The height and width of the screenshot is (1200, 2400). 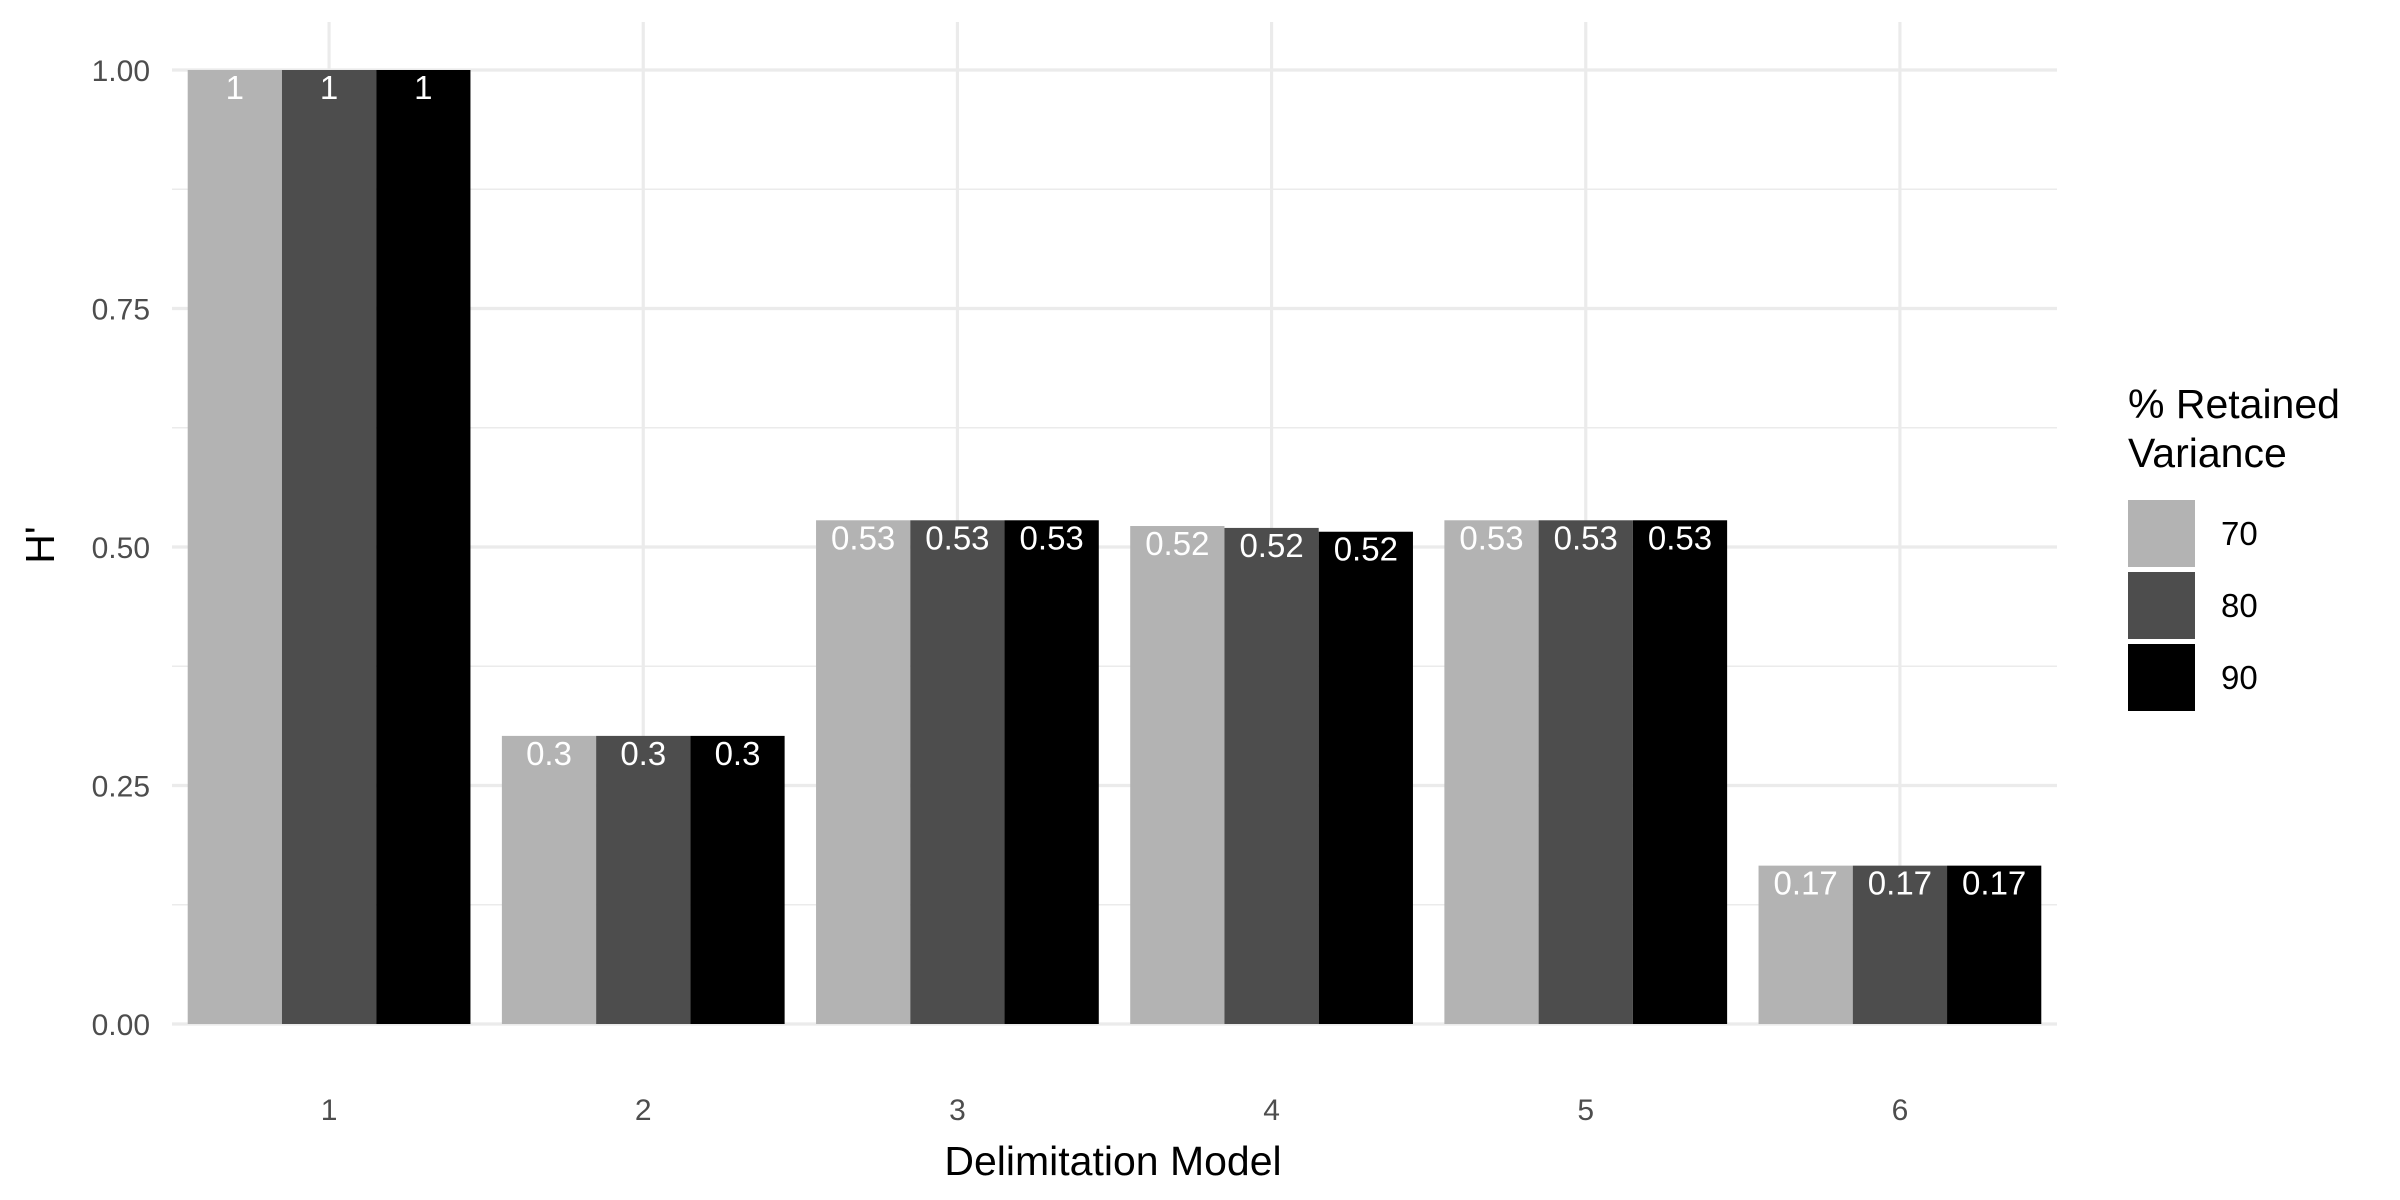 I want to click on y-tick-label: 0.00, so click(x=121, y=1025).